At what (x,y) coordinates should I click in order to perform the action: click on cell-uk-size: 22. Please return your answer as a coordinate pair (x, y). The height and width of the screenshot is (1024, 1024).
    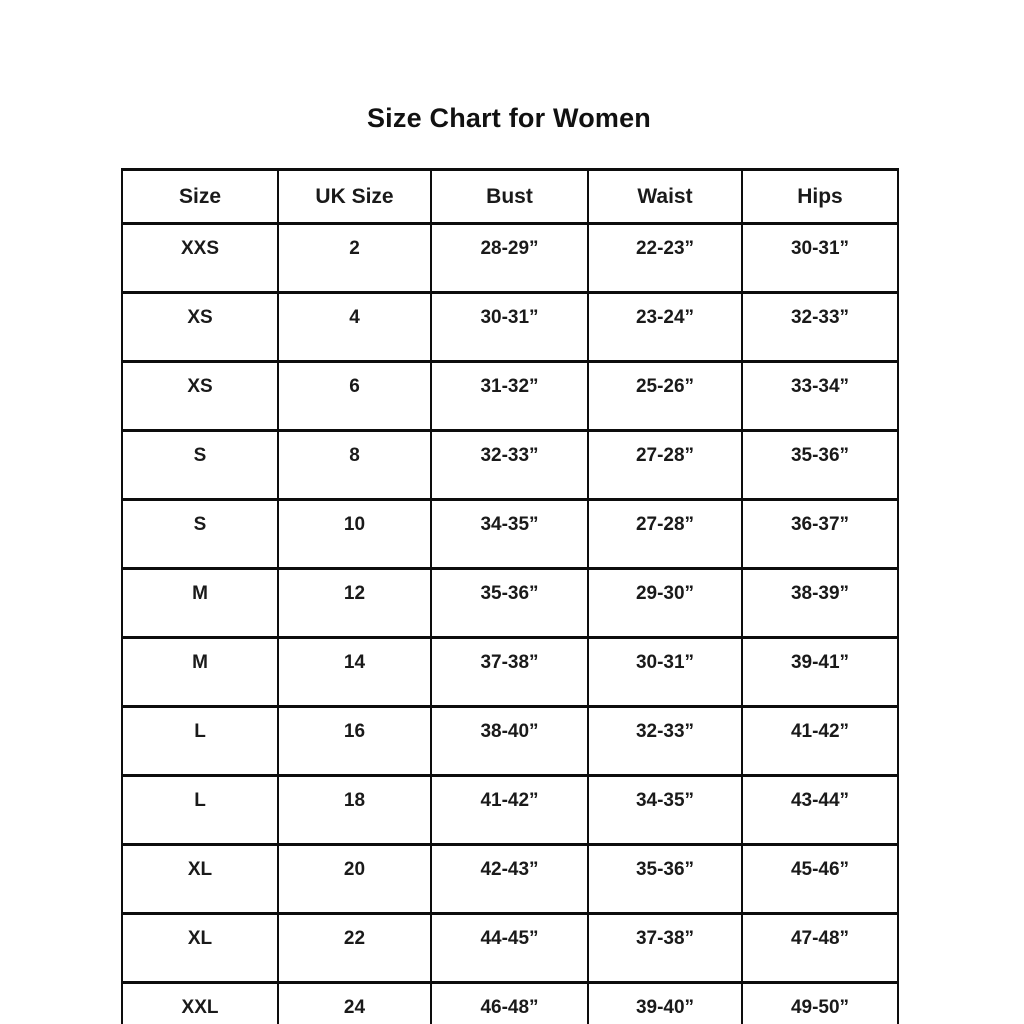
    Looking at the image, I should click on (354, 948).